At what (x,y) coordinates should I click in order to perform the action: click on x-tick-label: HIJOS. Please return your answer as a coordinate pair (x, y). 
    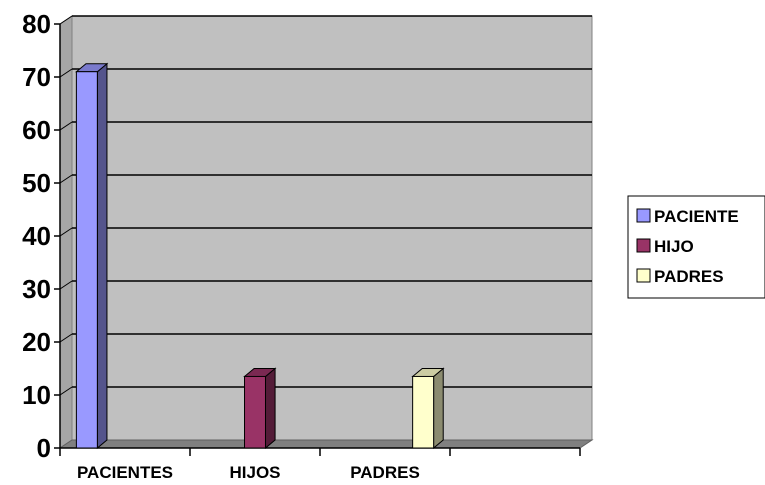
    Looking at the image, I should click on (254, 472).